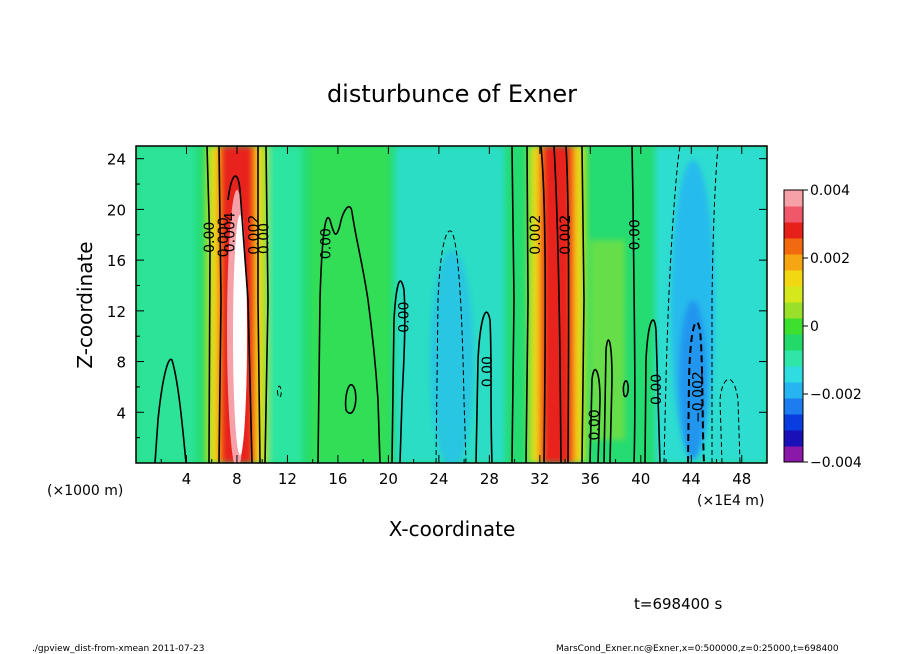  I want to click on x-unit-left: (×1000 m), so click(85, 491).